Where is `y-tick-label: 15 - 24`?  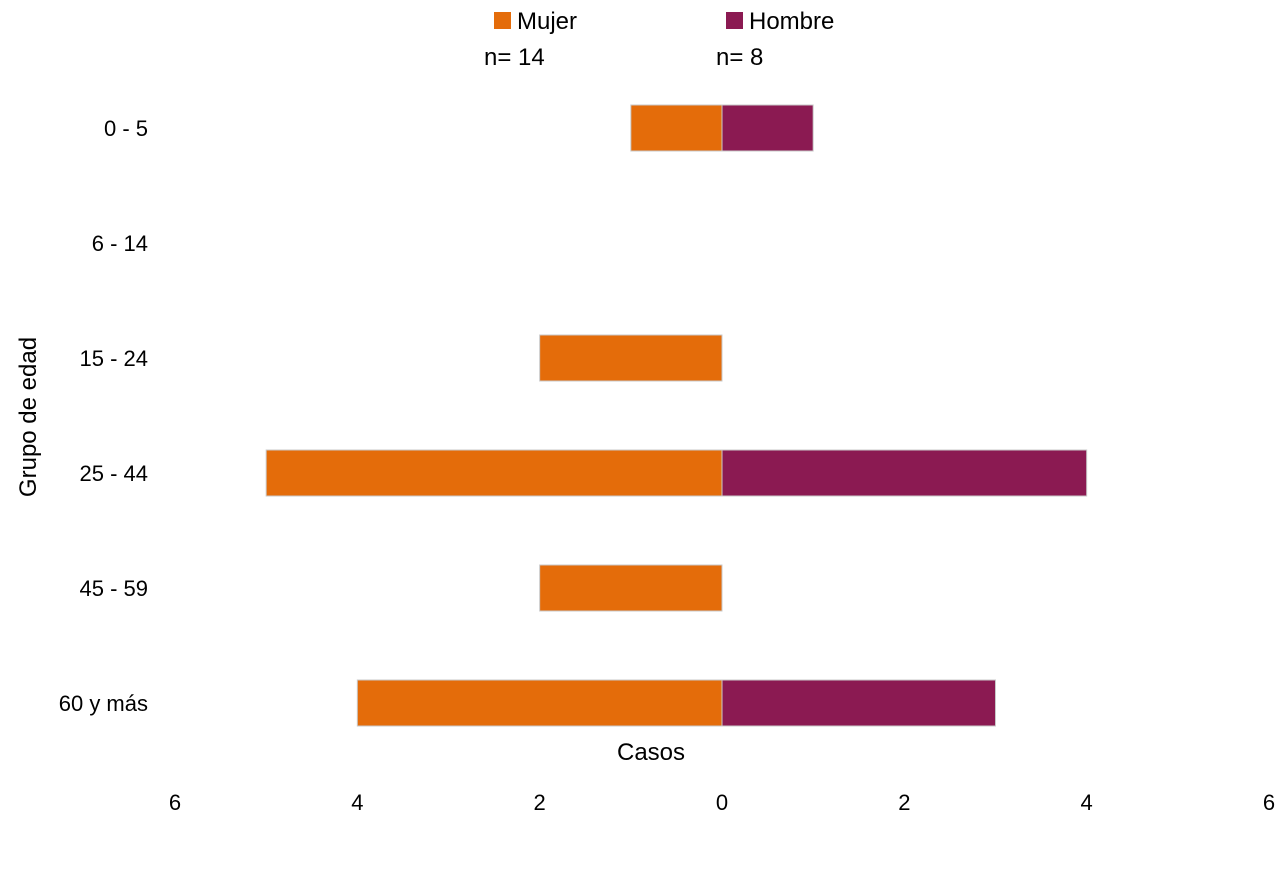
y-tick-label: 15 - 24 is located at coordinates (114, 358).